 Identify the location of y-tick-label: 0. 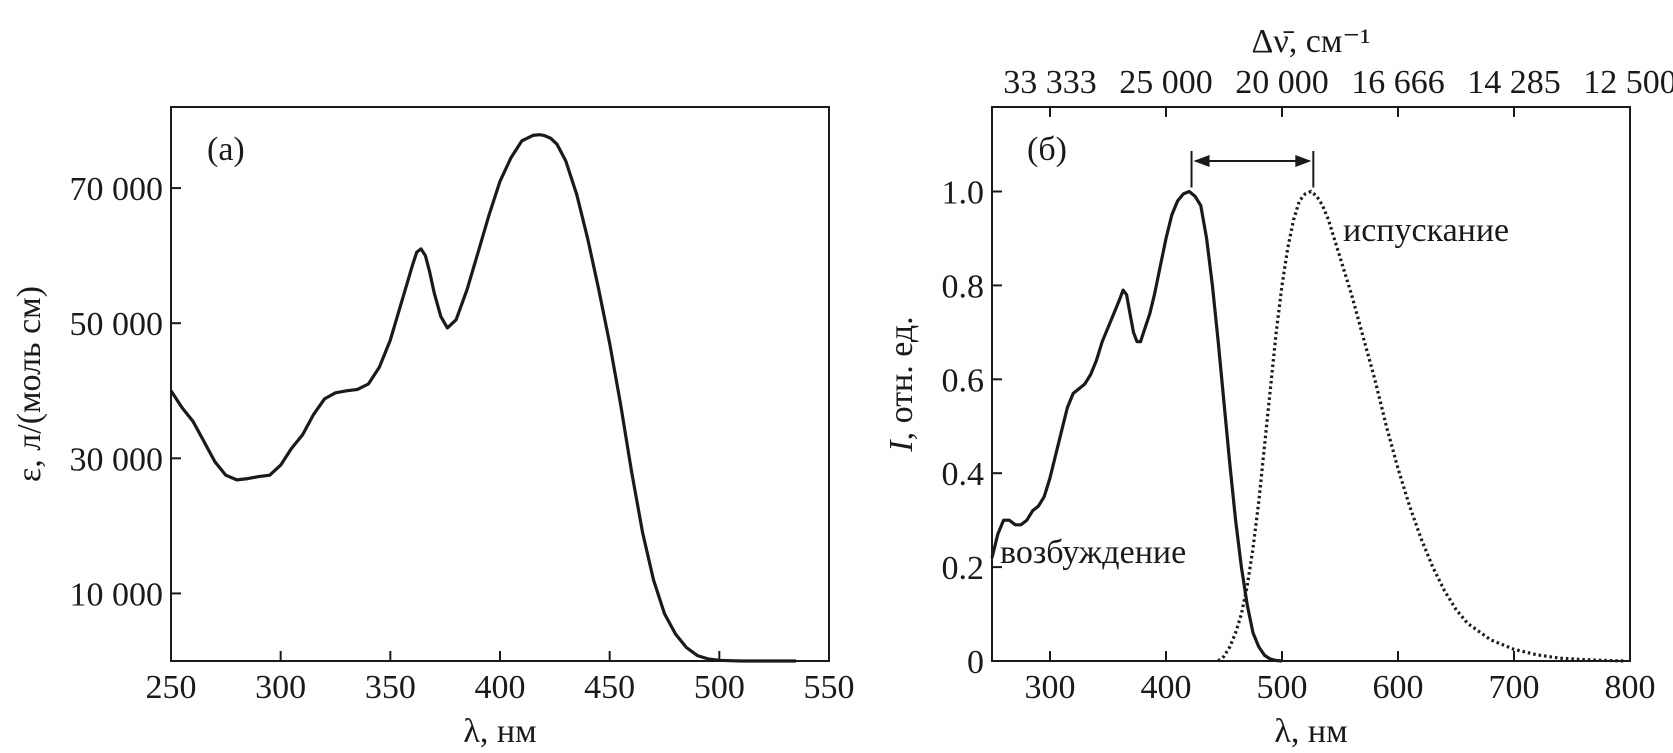
(975, 662).